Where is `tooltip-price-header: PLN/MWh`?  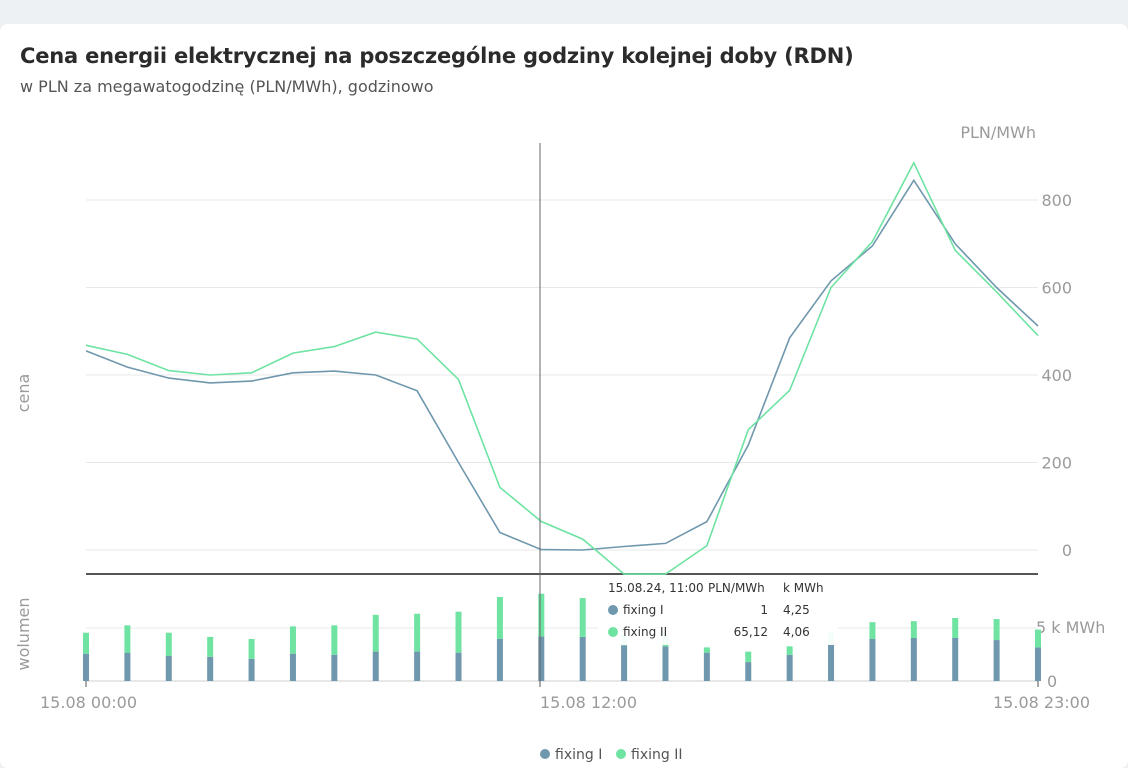
tooltip-price-header: PLN/MWh is located at coordinates (736, 588).